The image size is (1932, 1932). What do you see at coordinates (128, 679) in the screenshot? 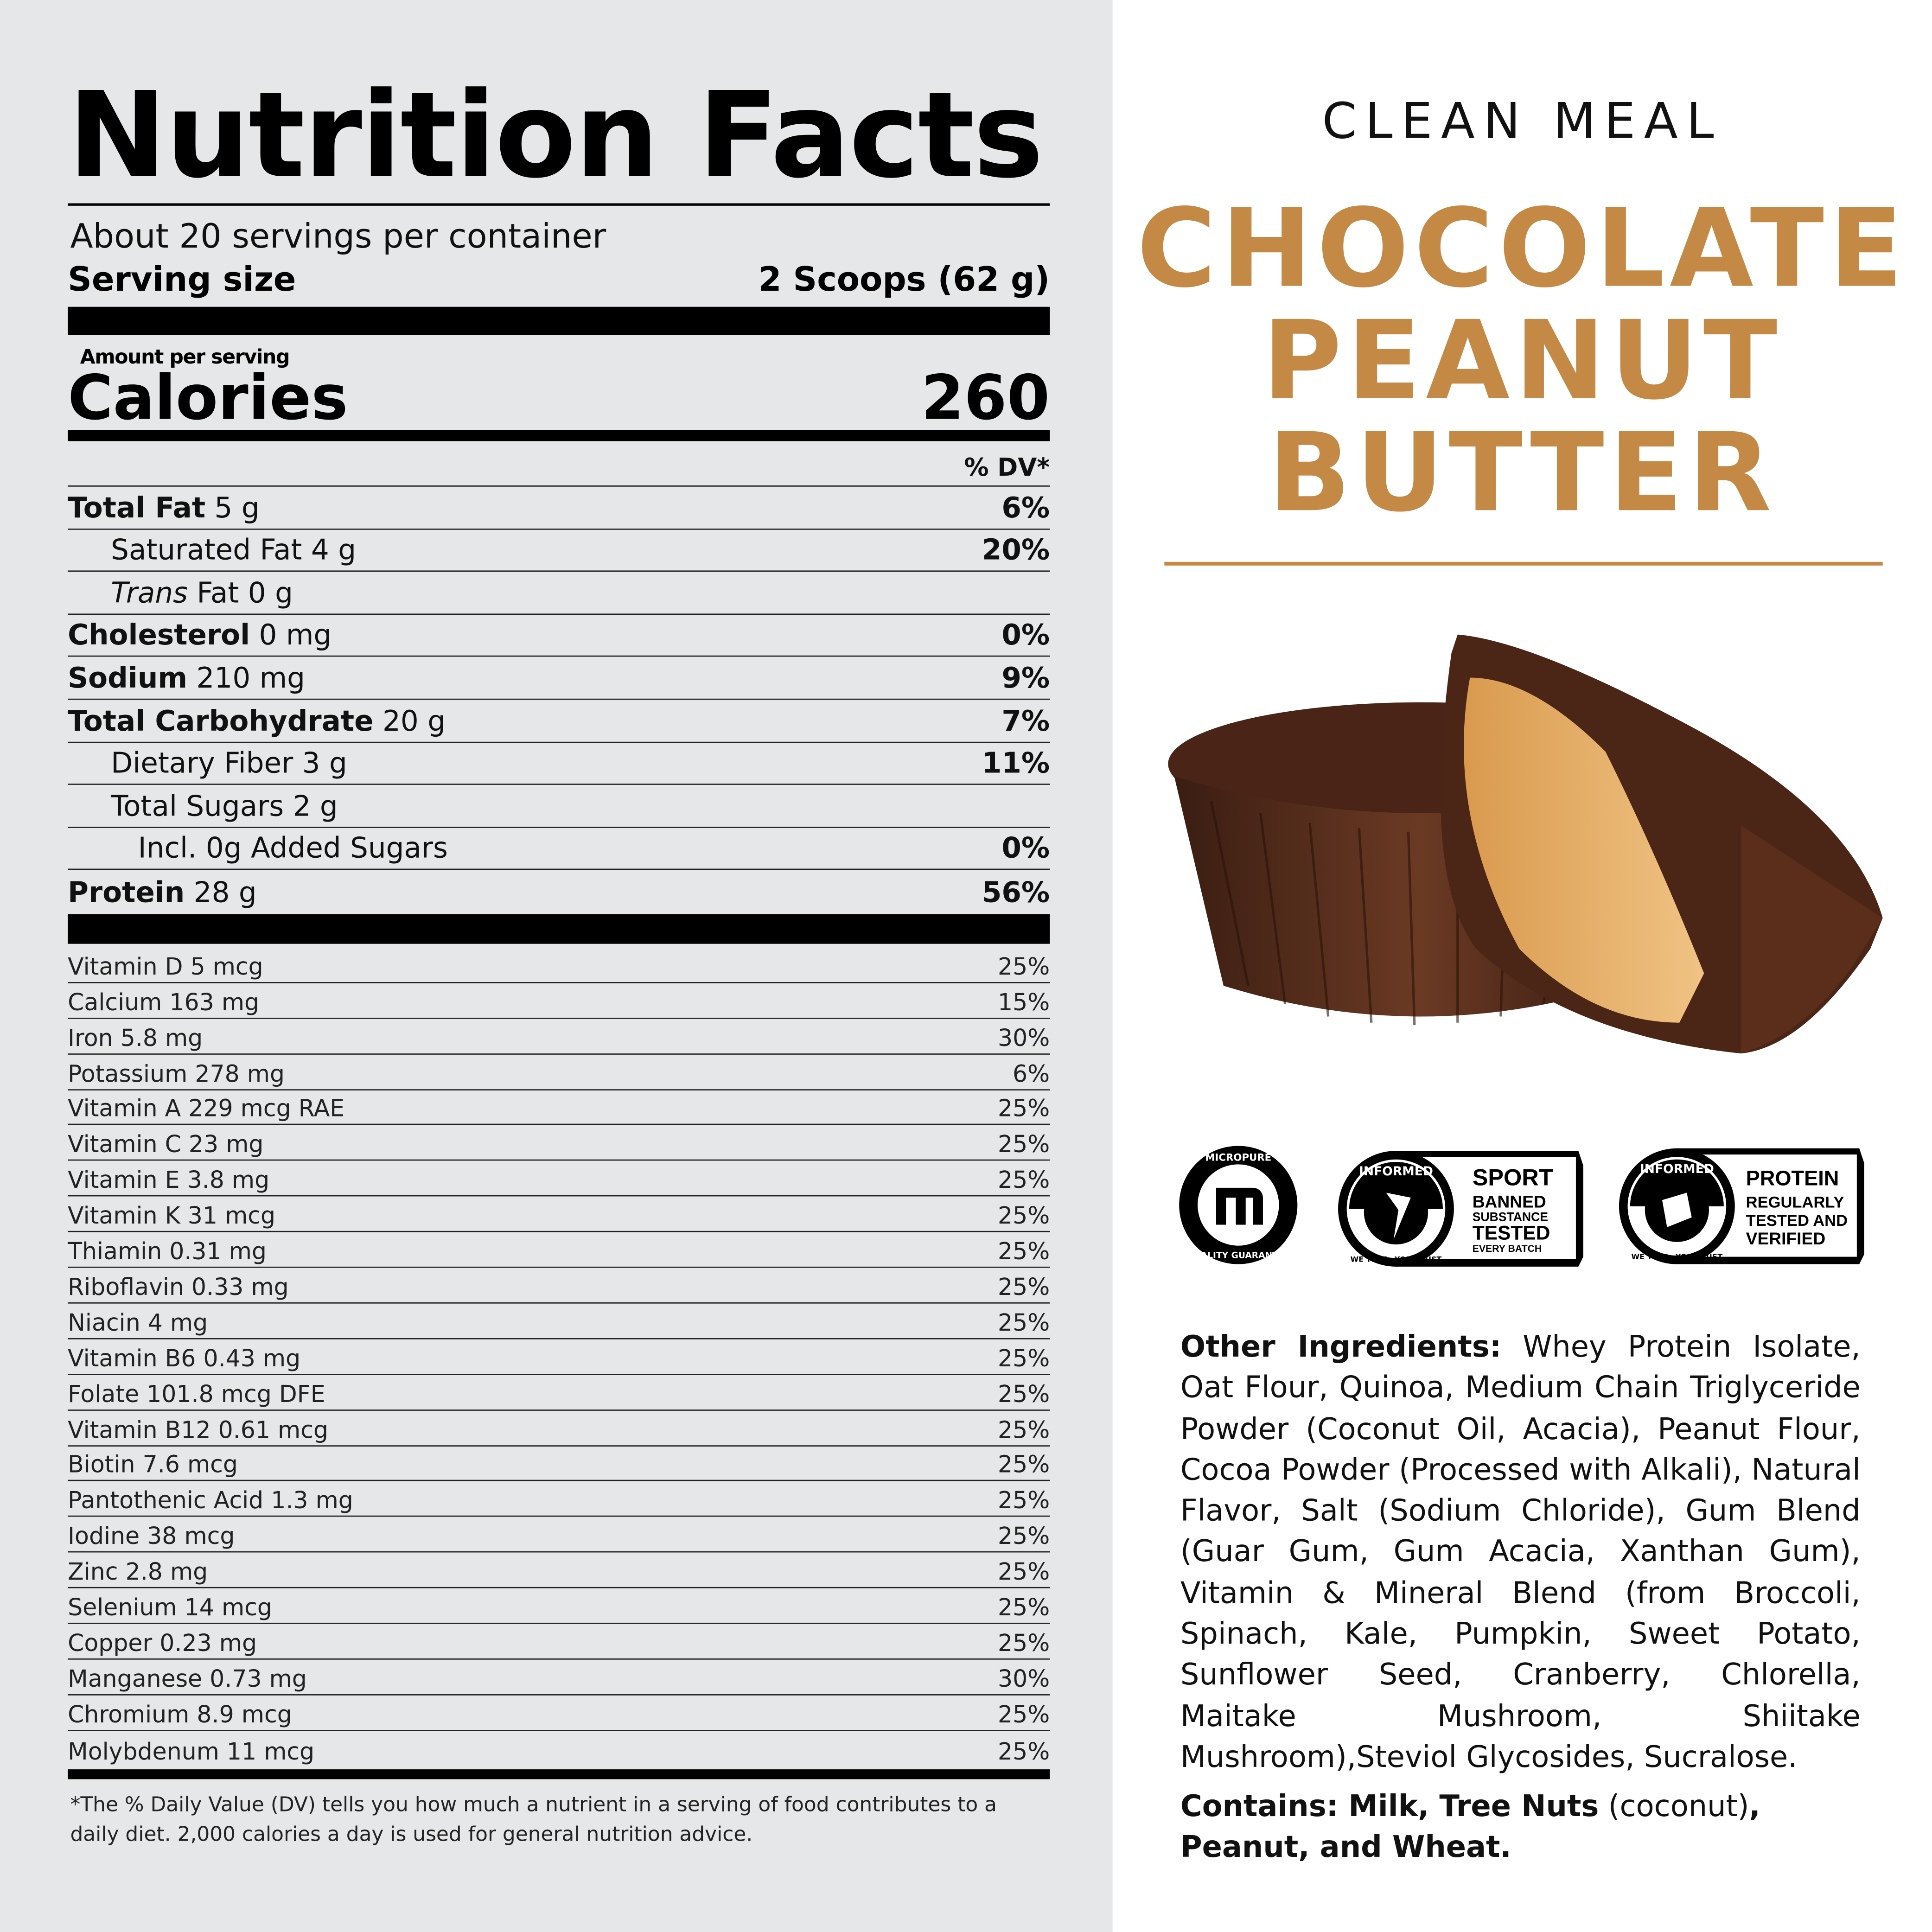
I see `nutrient-name: Sodium` at bounding box center [128, 679].